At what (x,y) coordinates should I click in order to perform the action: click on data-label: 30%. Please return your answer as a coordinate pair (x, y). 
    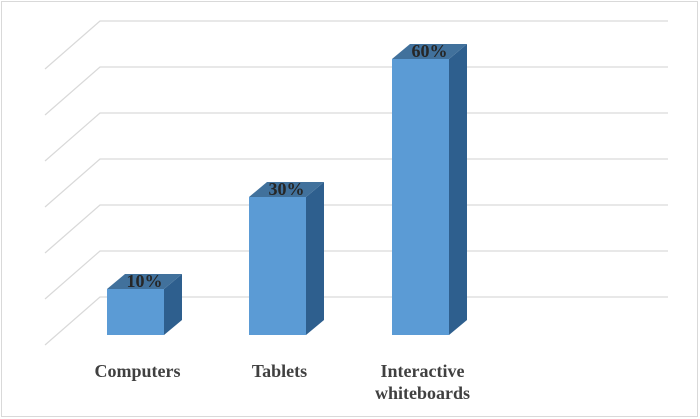
    Looking at the image, I should click on (287, 189).